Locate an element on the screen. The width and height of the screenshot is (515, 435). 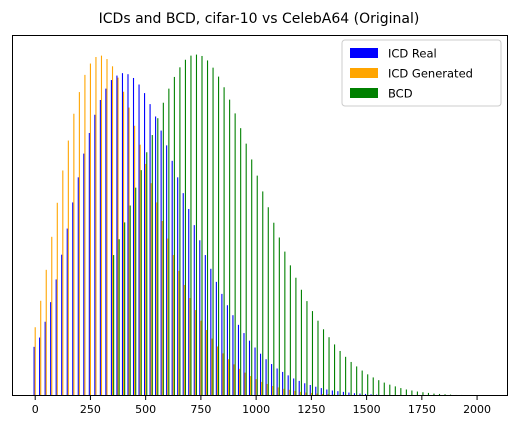
legend-box is located at coordinates (421, 73).